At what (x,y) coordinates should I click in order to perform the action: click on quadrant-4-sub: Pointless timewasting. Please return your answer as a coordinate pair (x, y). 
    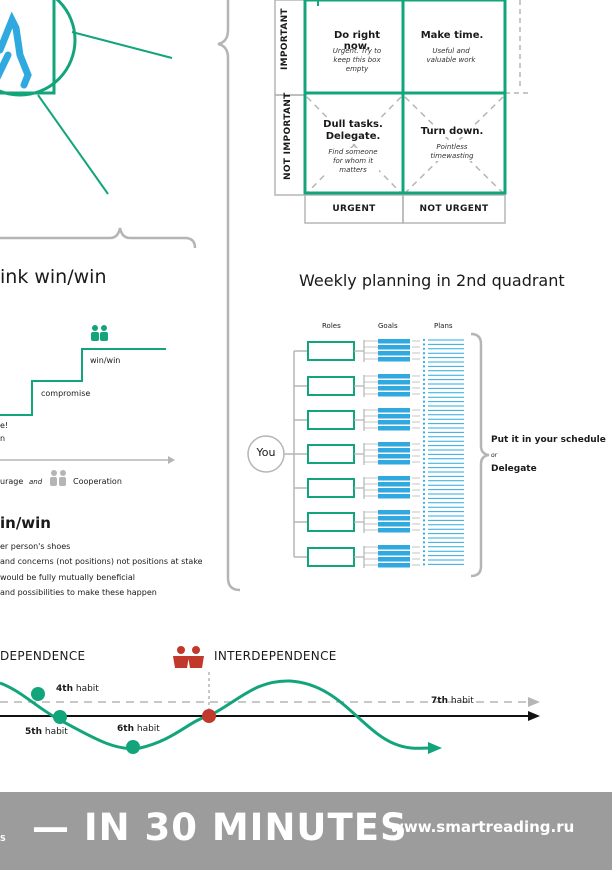
    Looking at the image, I should click on (452, 152).